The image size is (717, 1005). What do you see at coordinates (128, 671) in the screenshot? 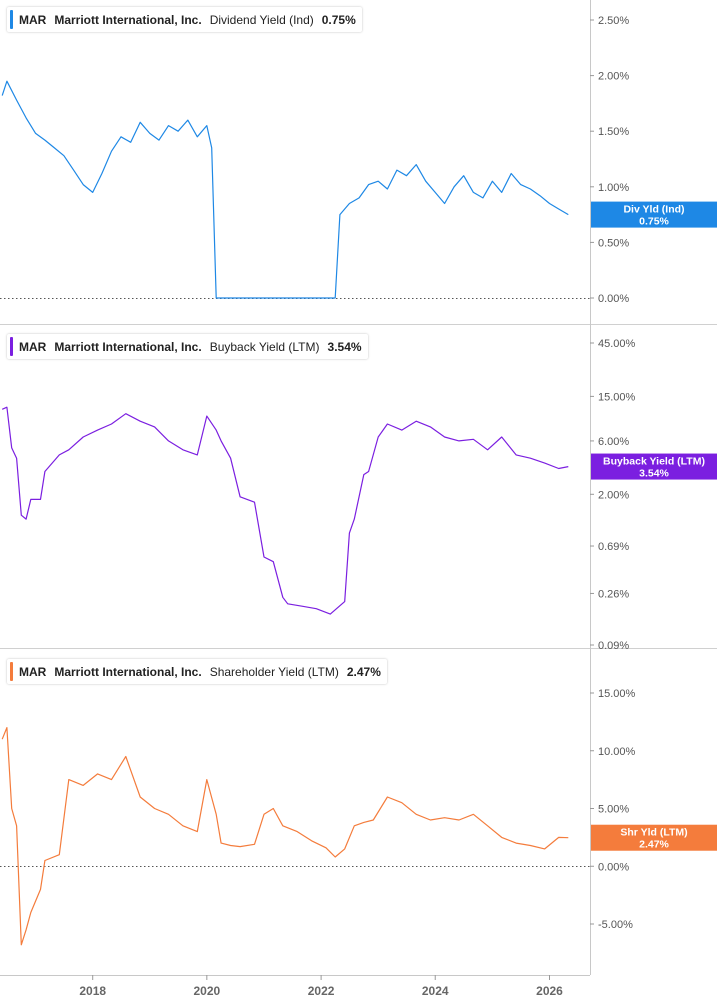
I see `panel-3-company: Marriott International, Inc.` at bounding box center [128, 671].